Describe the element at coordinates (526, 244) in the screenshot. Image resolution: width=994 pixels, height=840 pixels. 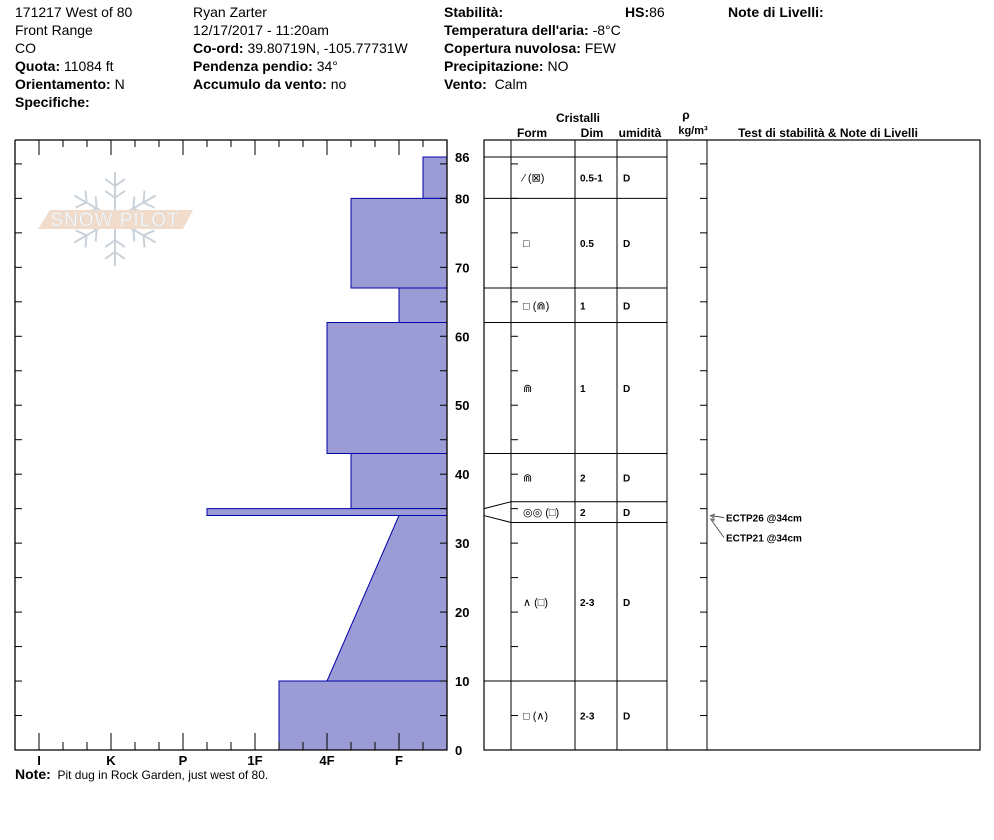
I see `crystal-form: □` at that location.